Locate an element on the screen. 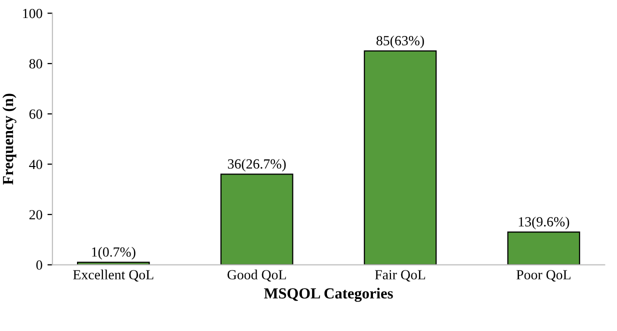 Image resolution: width=617 pixels, height=331 pixels. y-axis-title: Frequency (n) is located at coordinates (9, 139).